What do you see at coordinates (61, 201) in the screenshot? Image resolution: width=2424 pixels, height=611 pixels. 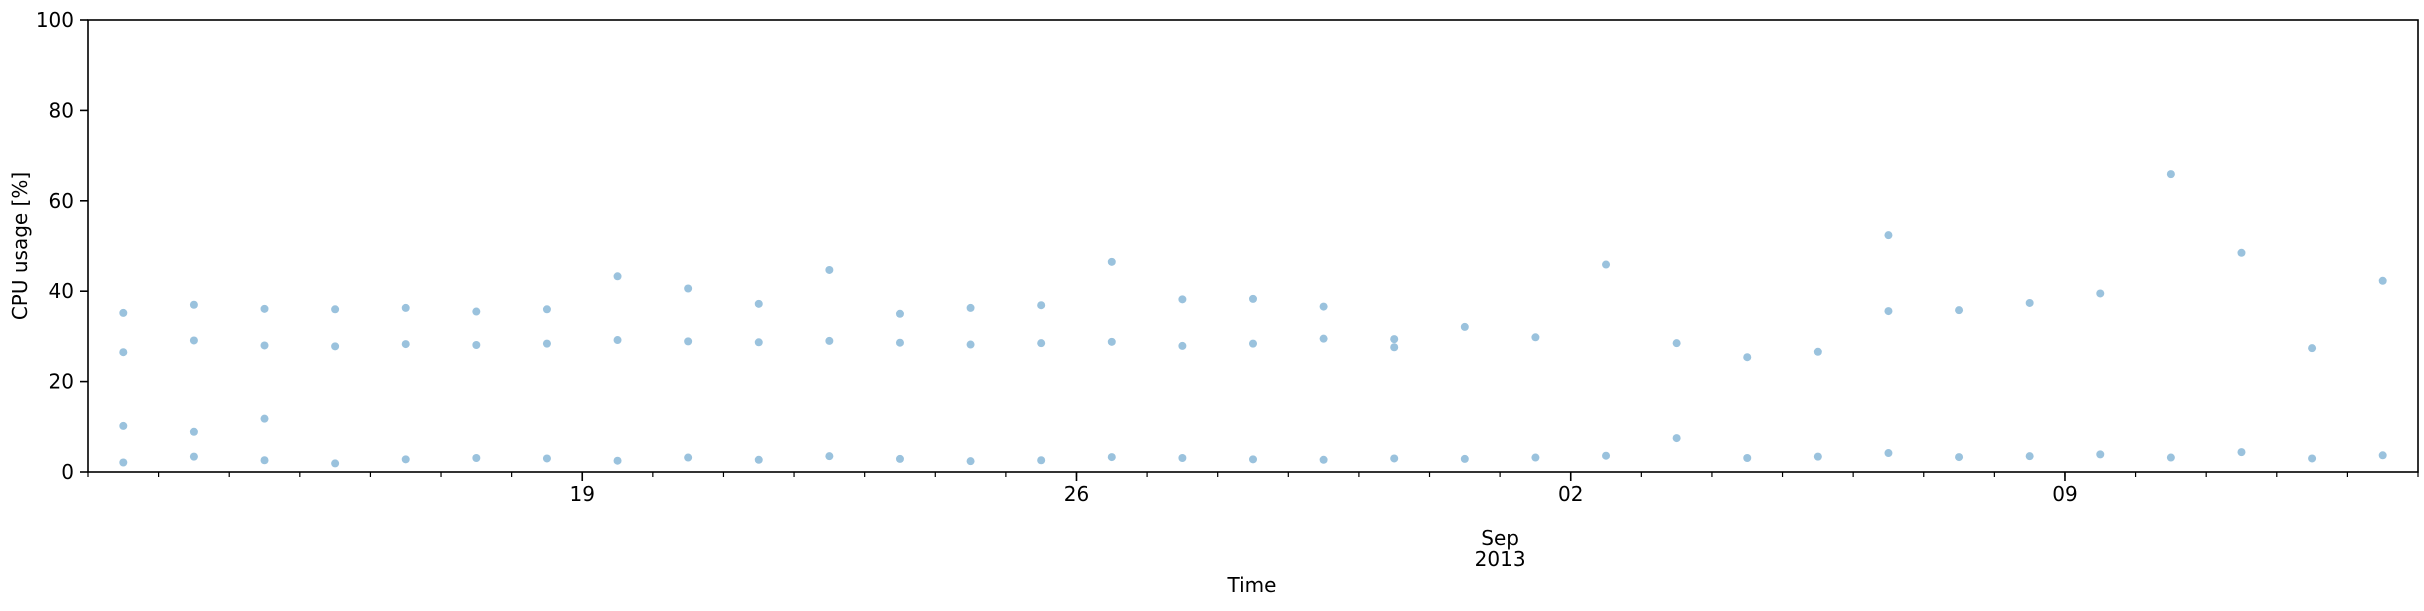 I see `y-tick-label: 60` at bounding box center [61, 201].